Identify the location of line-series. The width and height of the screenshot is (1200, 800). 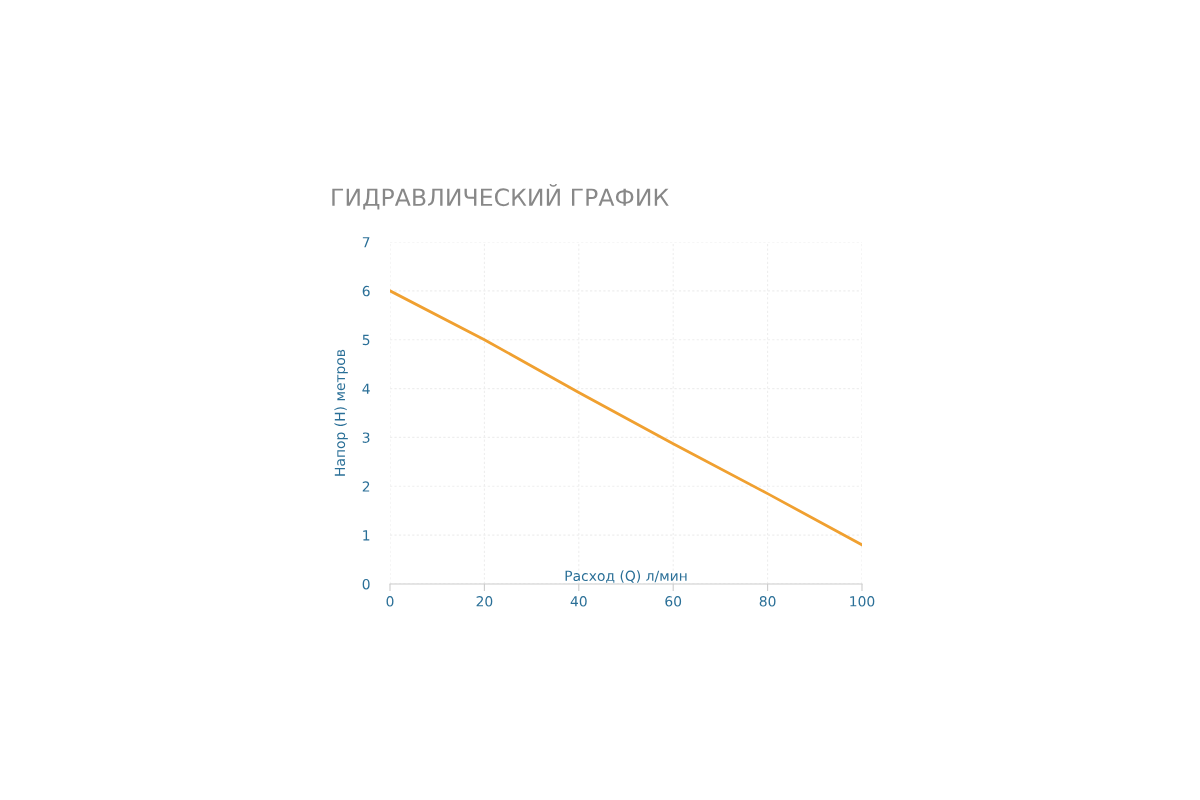
(626, 418).